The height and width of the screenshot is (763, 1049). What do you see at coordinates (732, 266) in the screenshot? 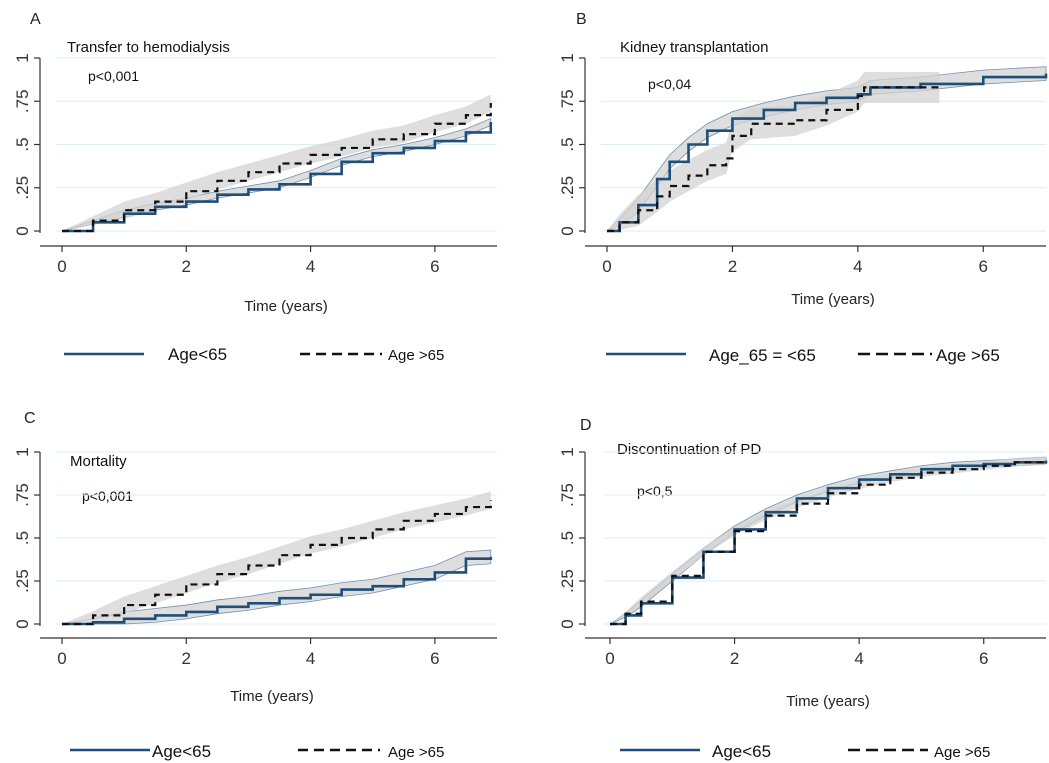
I see `panel-b-x-tick-label: 2` at bounding box center [732, 266].